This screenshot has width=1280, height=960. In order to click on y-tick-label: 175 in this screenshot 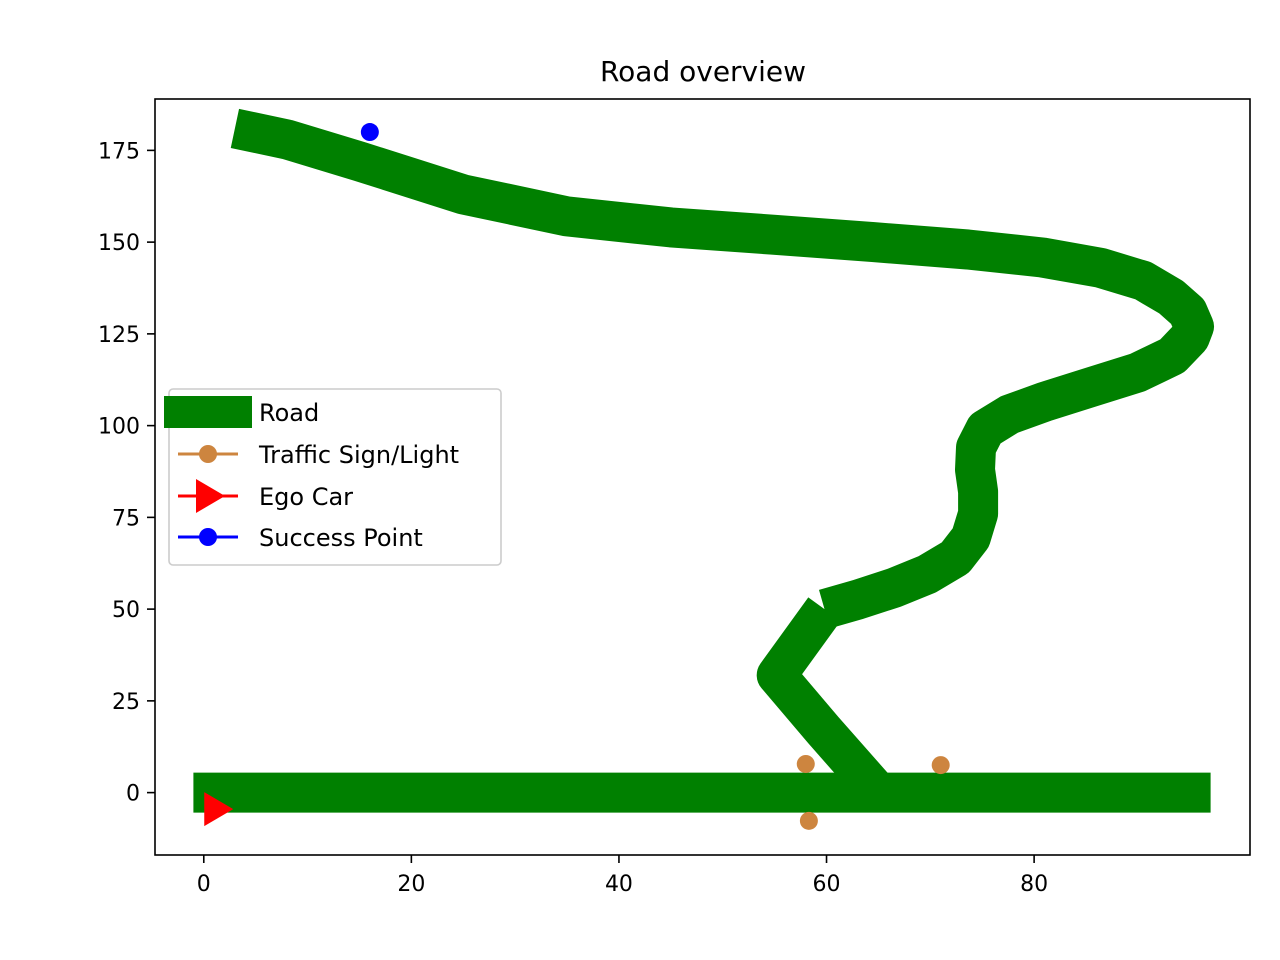, I will do `click(119, 151)`.